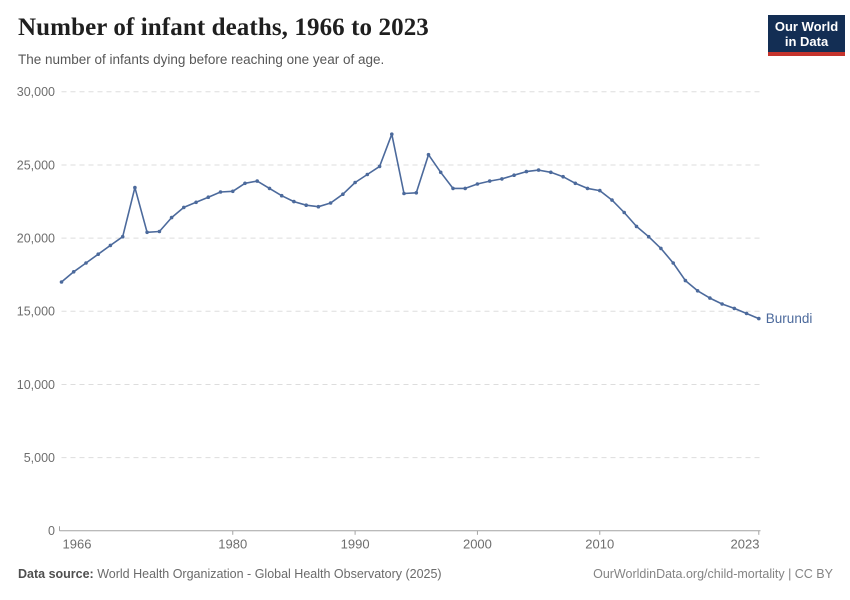  What do you see at coordinates (789, 318) in the screenshot?
I see `series-label-burundi: Burundi` at bounding box center [789, 318].